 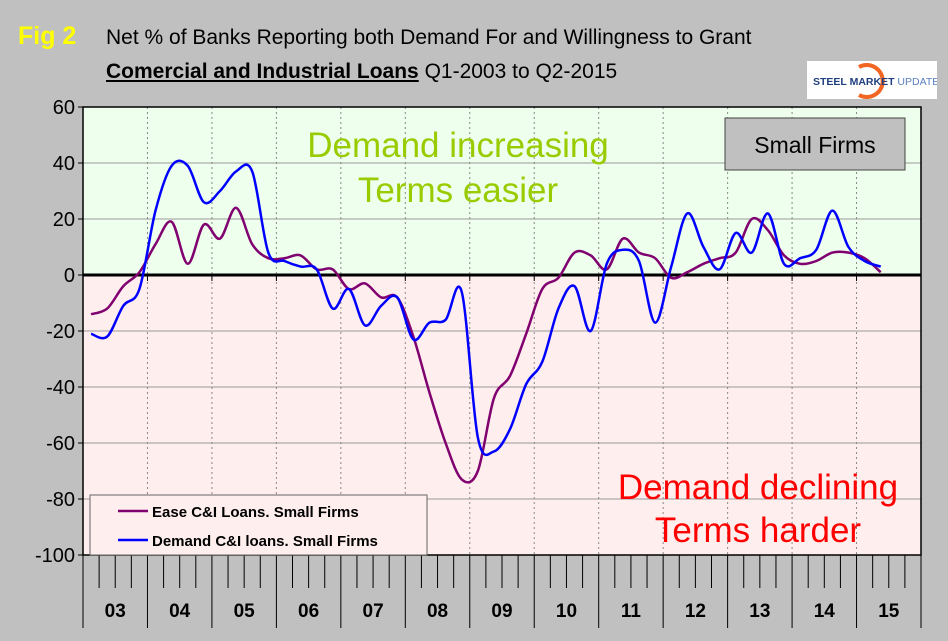 What do you see at coordinates (55, 556) in the screenshot?
I see `y-tick-label: -100` at bounding box center [55, 556].